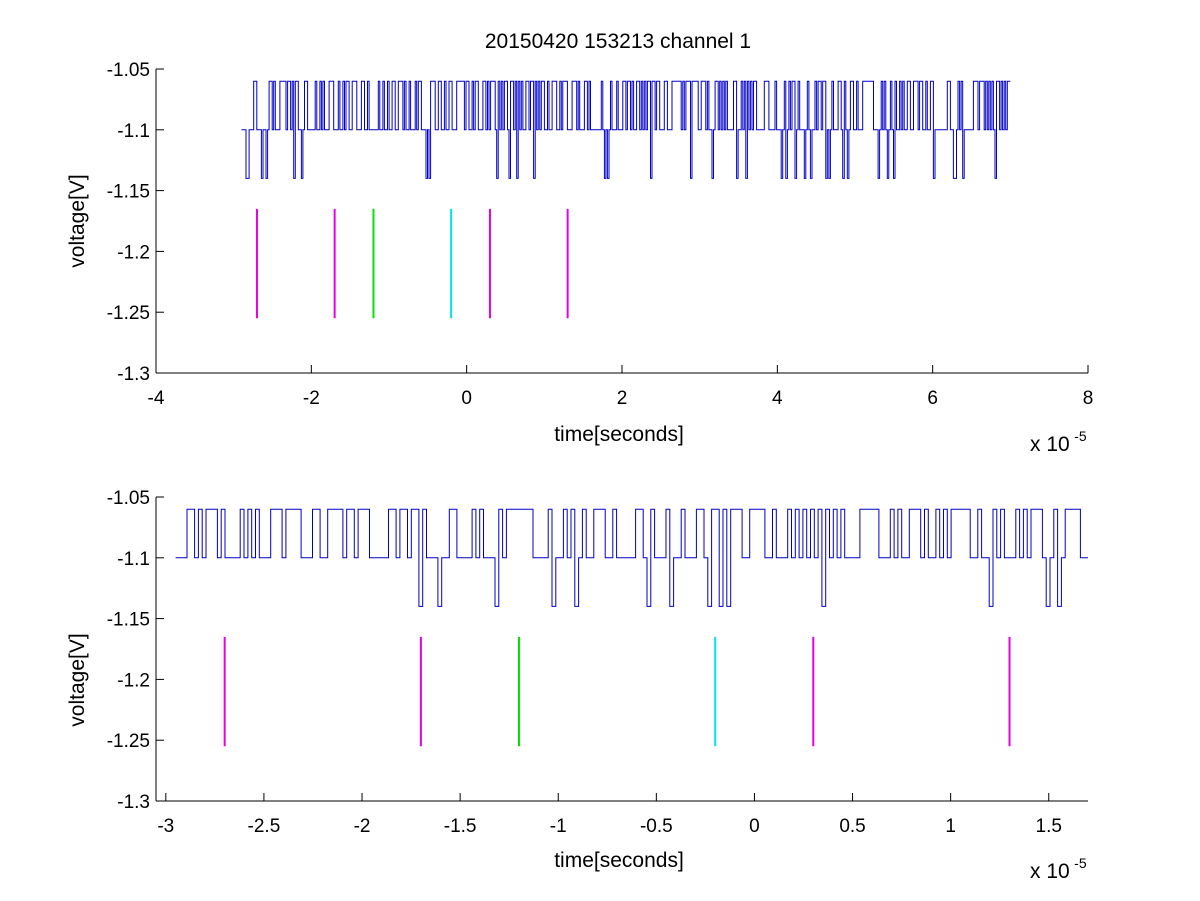 The width and height of the screenshot is (1200, 901). Describe the element at coordinates (619, 434) in the screenshot. I see `top-plot-xlabel: time[seconds]` at that location.